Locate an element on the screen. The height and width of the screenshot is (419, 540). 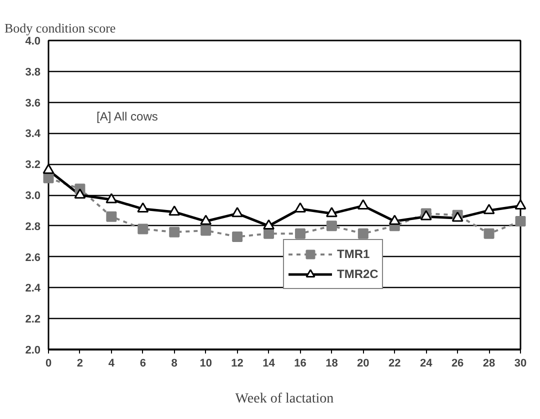
x-tick-label: 26 is located at coordinates (457, 364).